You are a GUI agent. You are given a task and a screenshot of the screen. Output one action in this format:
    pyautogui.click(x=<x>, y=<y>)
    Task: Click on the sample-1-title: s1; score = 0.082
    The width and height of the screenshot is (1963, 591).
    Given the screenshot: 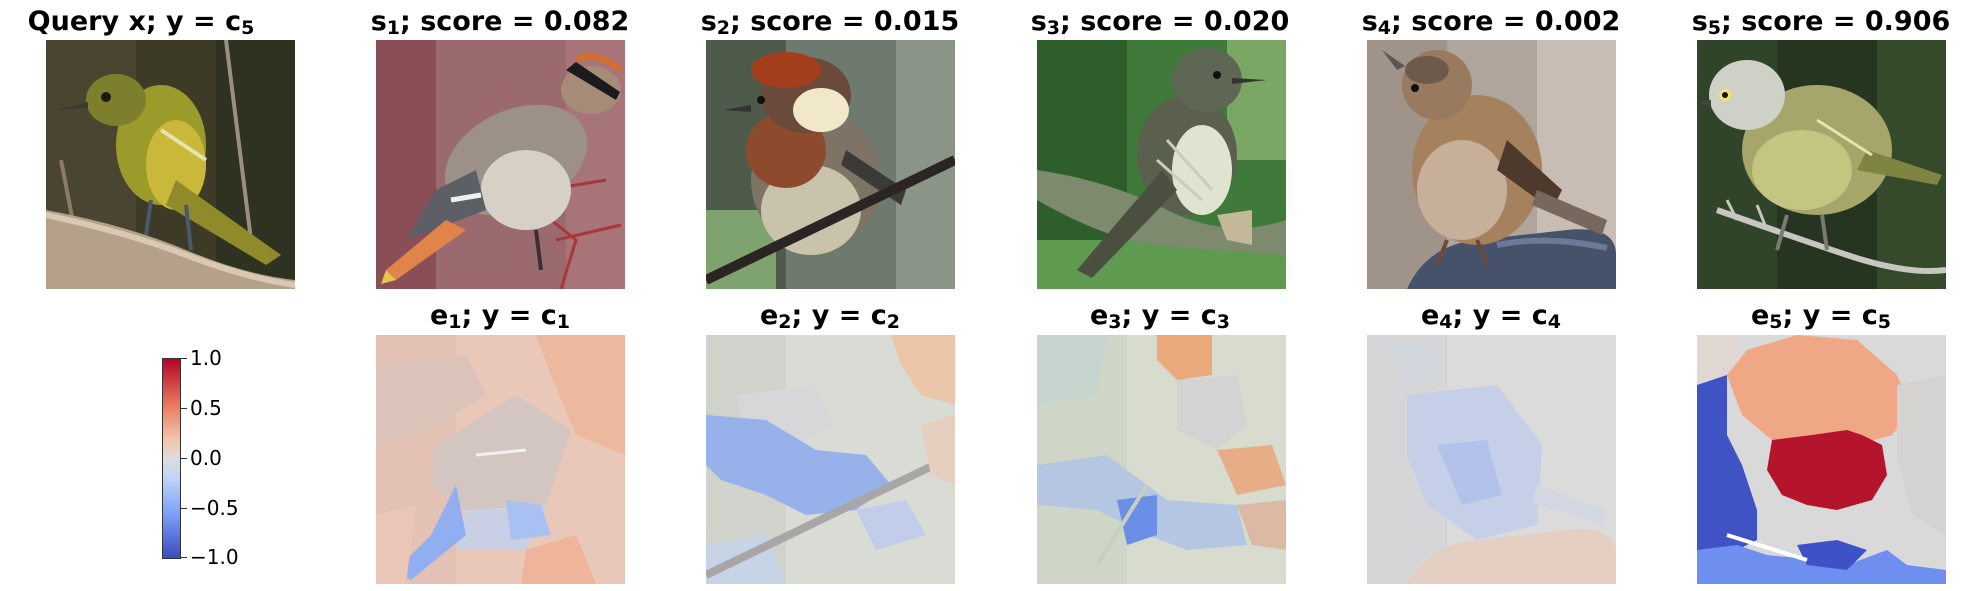 What is the action you would take?
    pyautogui.click(x=500, y=22)
    